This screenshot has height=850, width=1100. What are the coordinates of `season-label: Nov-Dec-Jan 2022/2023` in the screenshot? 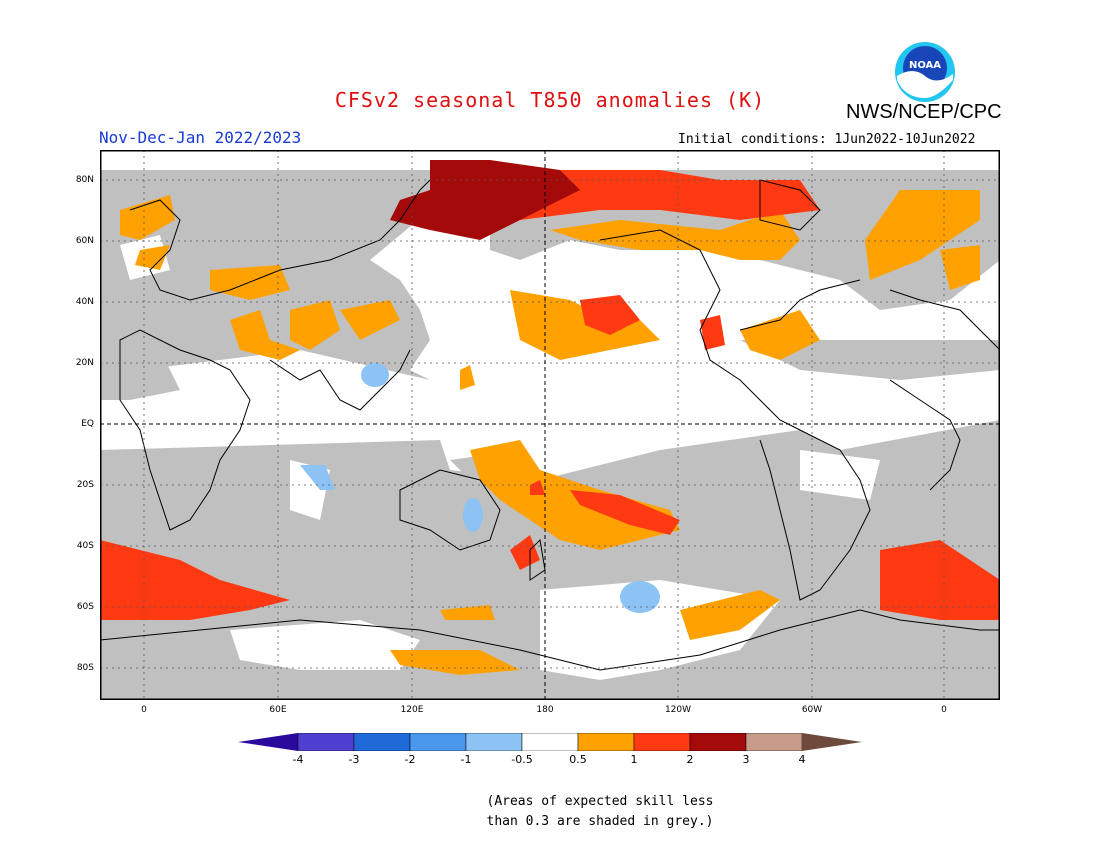 It's located at (200, 137).